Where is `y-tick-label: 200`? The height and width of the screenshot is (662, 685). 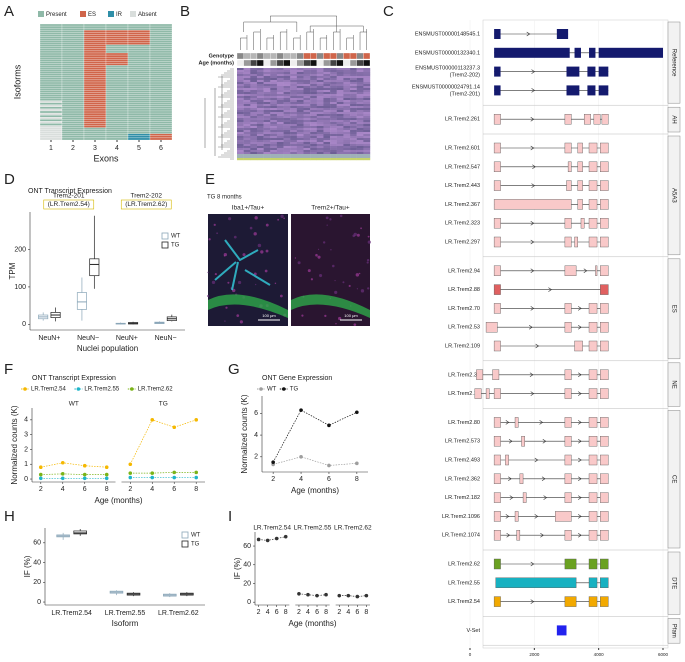
y-tick-label: 200 is located at coordinates (20, 249).